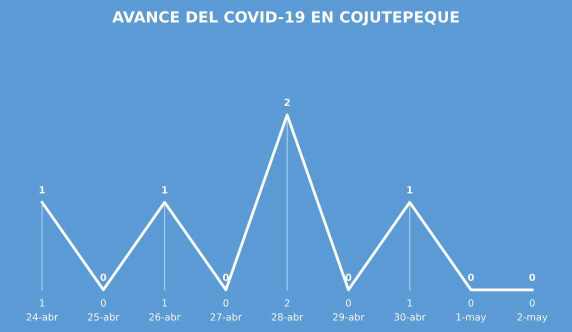 The width and height of the screenshot is (572, 332). I want to click on x-tick-label: 29-abr, so click(348, 317).